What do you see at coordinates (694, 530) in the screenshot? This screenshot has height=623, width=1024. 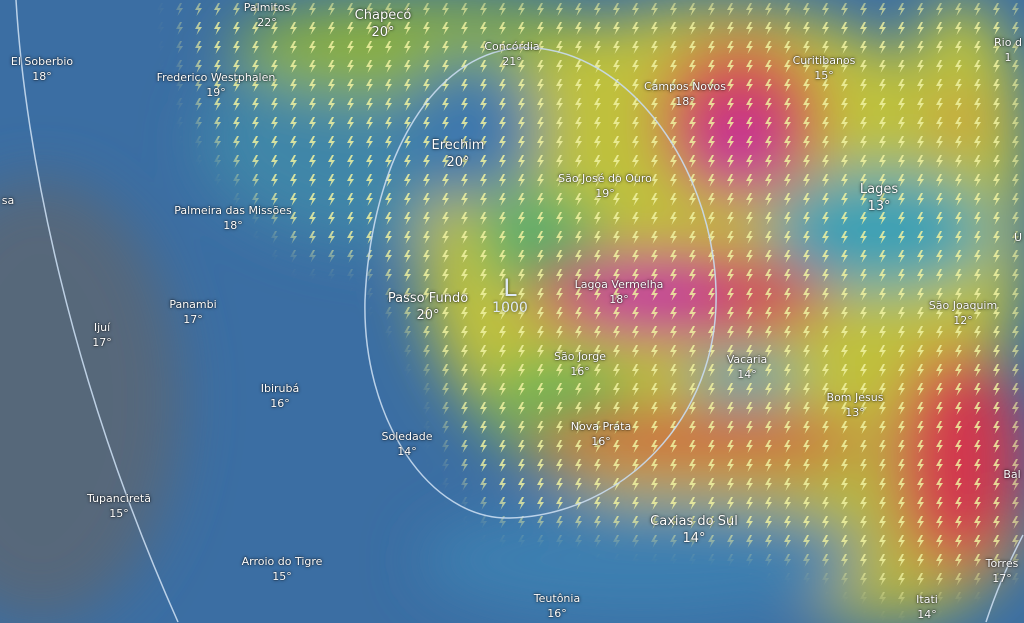 I see `city-label: Caxias do Sul 14°` at bounding box center [694, 530].